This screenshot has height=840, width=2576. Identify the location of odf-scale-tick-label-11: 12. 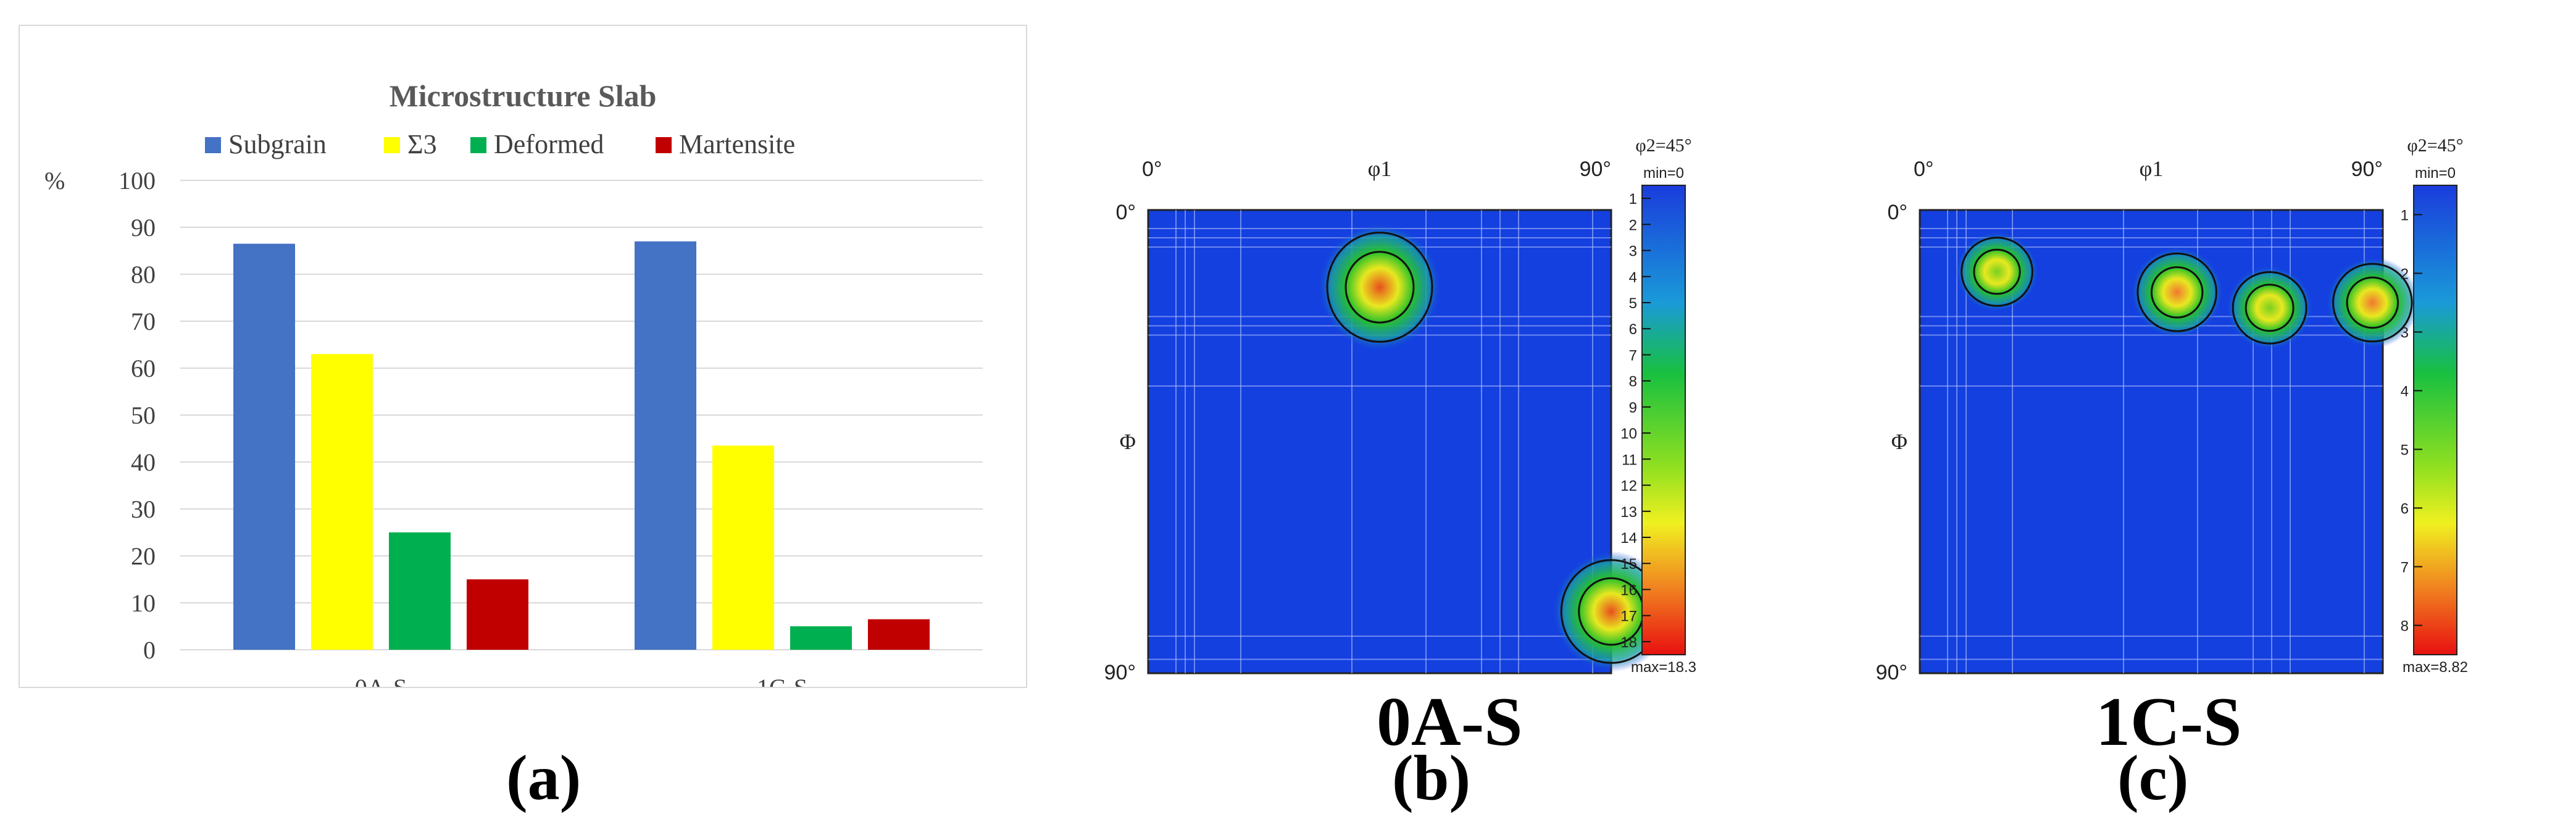
(1628, 486).